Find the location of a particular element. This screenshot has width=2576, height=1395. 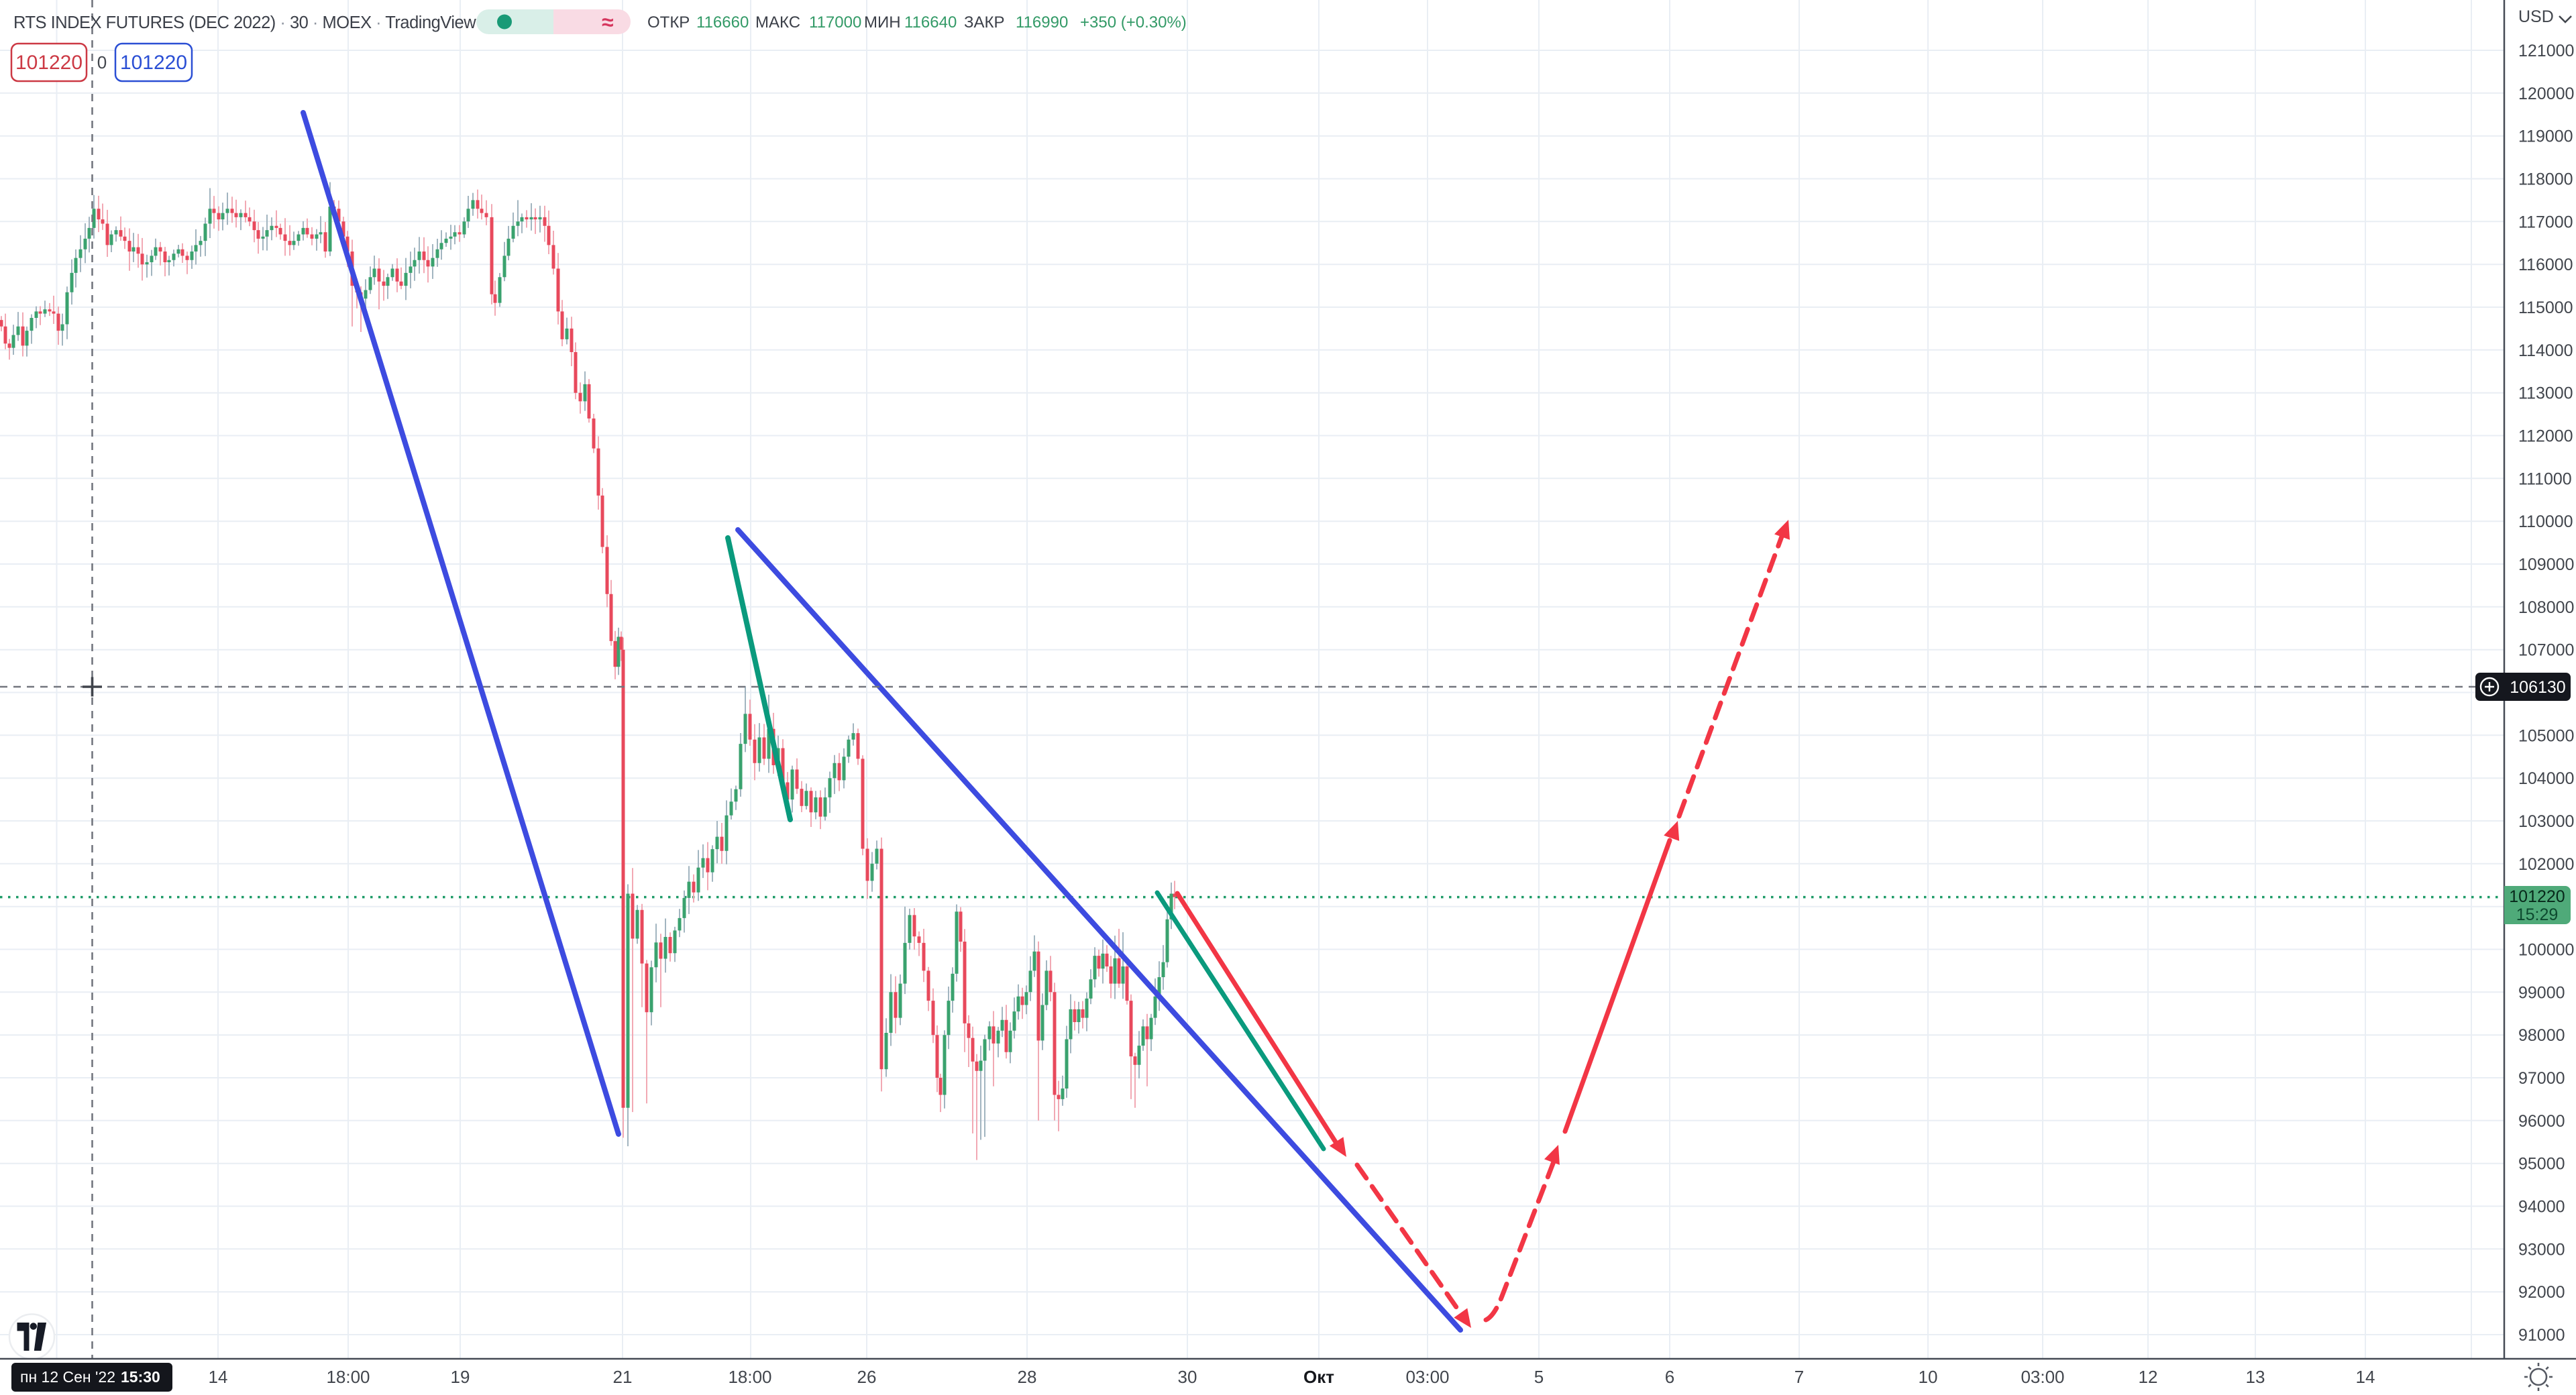

svg-text: 119000 is located at coordinates (2545, 136).